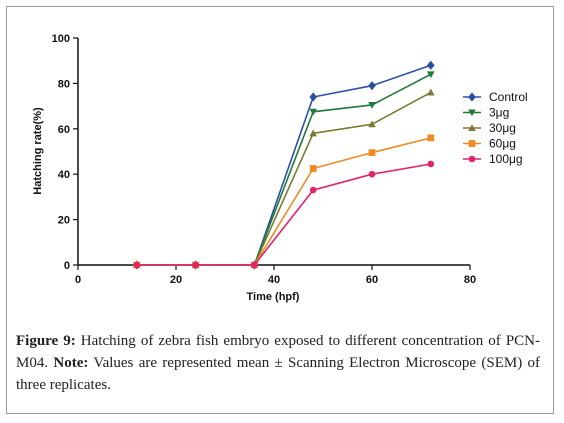  What do you see at coordinates (273, 297) in the screenshot?
I see `x-axis-title: Time (hpf)` at bounding box center [273, 297].